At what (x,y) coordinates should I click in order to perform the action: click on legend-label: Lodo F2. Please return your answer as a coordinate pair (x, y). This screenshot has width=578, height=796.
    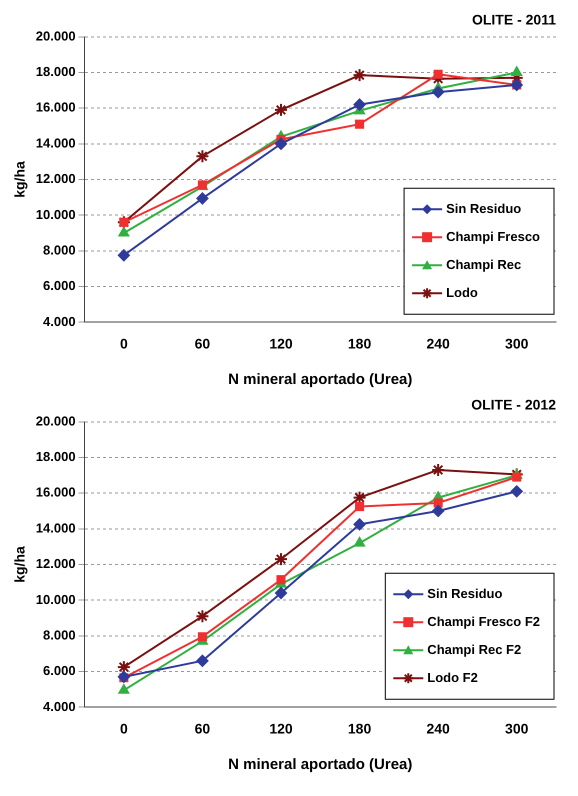
    Looking at the image, I should click on (452, 677).